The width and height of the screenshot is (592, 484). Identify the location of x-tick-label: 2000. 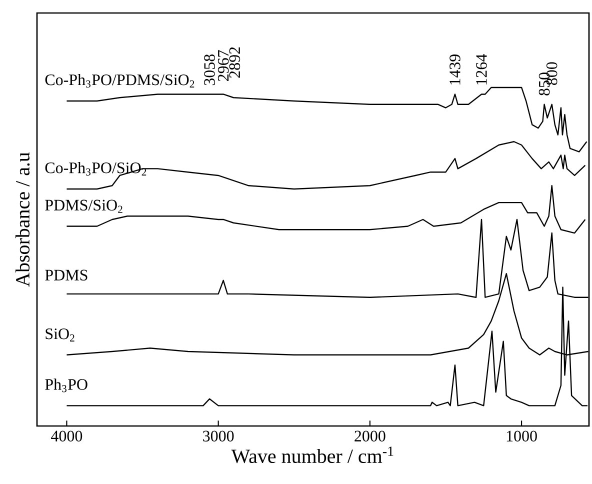
(370, 436).